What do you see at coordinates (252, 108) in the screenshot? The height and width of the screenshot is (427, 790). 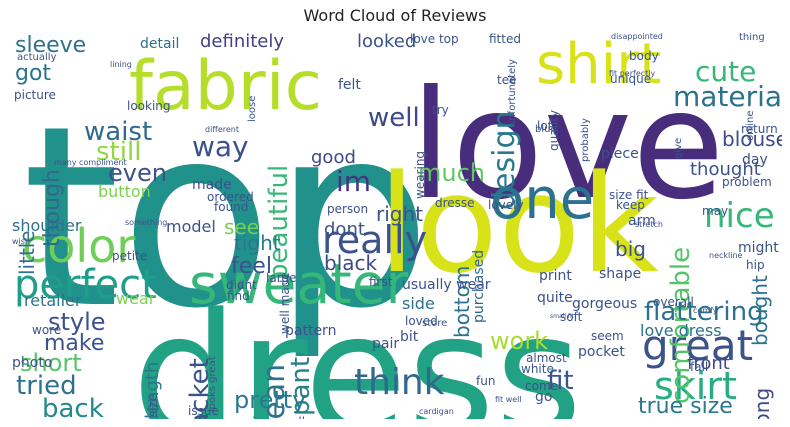 I see `word-loose: loose` at bounding box center [252, 108].